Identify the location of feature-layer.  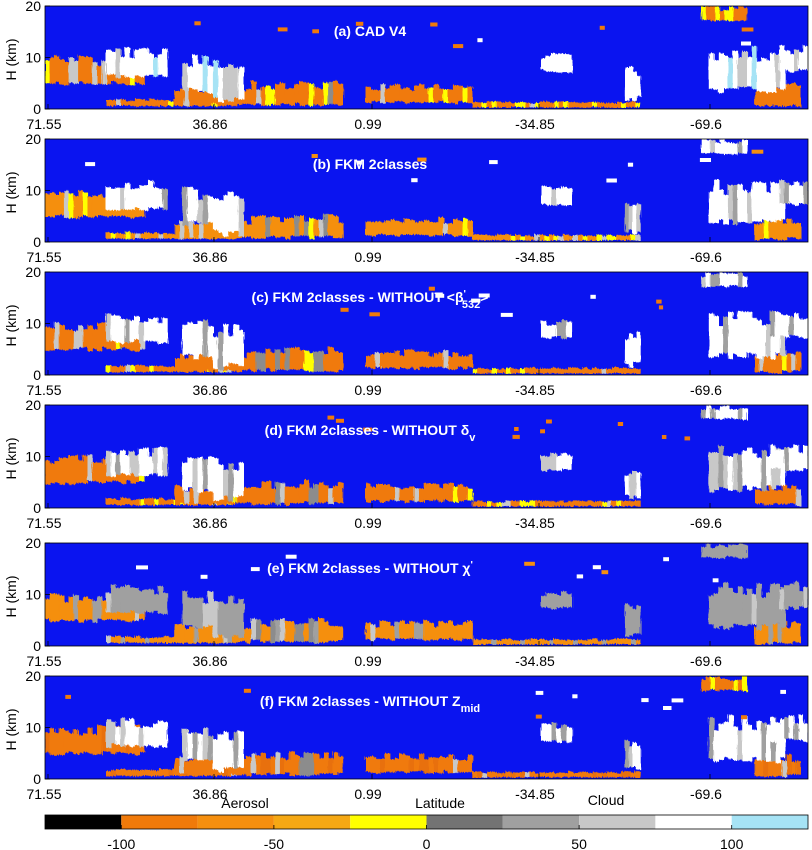
(427, 57).